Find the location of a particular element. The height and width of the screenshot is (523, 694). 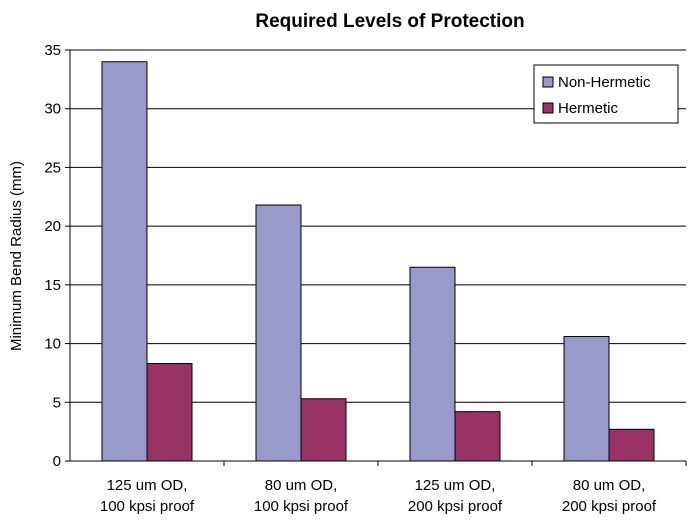

legend-label: Non-Hermetic is located at coordinates (604, 82).